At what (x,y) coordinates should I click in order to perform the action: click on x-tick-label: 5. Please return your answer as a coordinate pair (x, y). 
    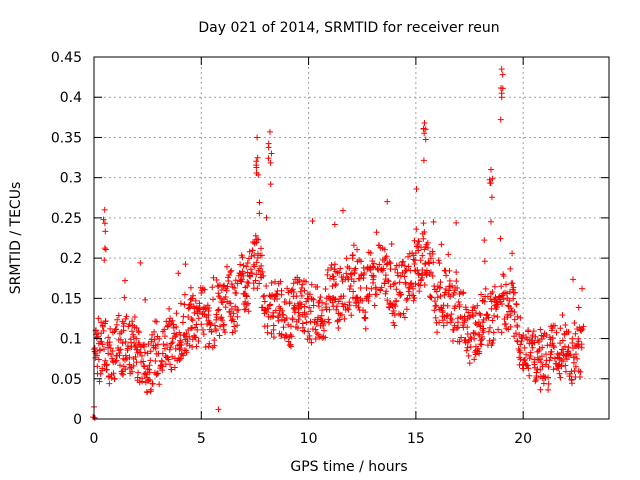
    Looking at the image, I should click on (201, 439).